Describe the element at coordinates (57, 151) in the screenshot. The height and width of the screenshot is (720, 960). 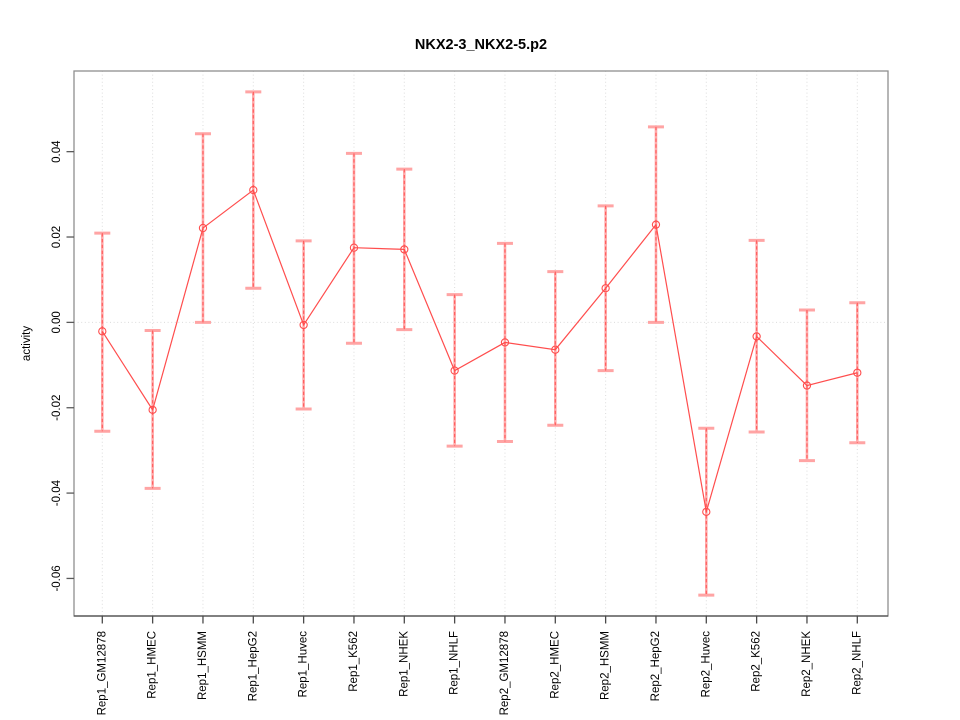
I see `y-tick-label: 0.04` at that location.